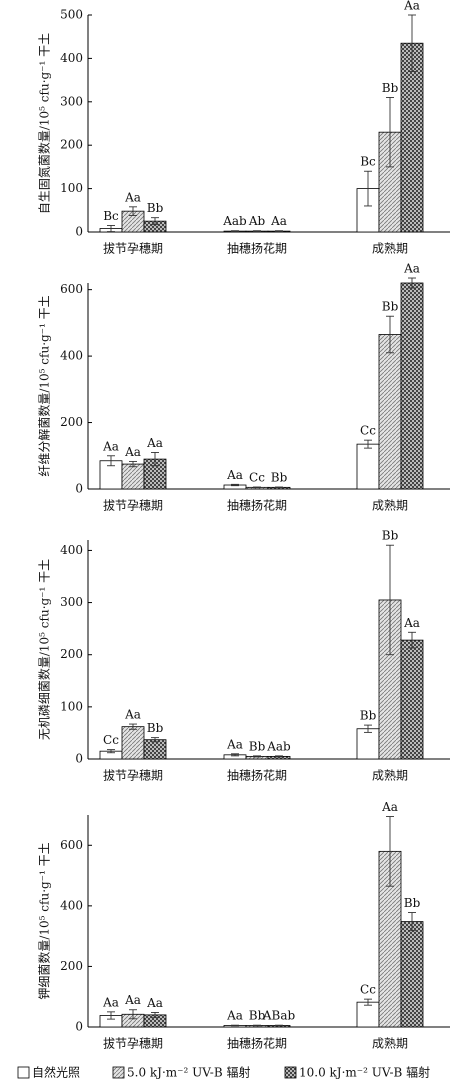 This screenshot has height=1089, width=457. Describe the element at coordinates (279, 1016) in the screenshot. I see `significance-label: ABab` at that location.